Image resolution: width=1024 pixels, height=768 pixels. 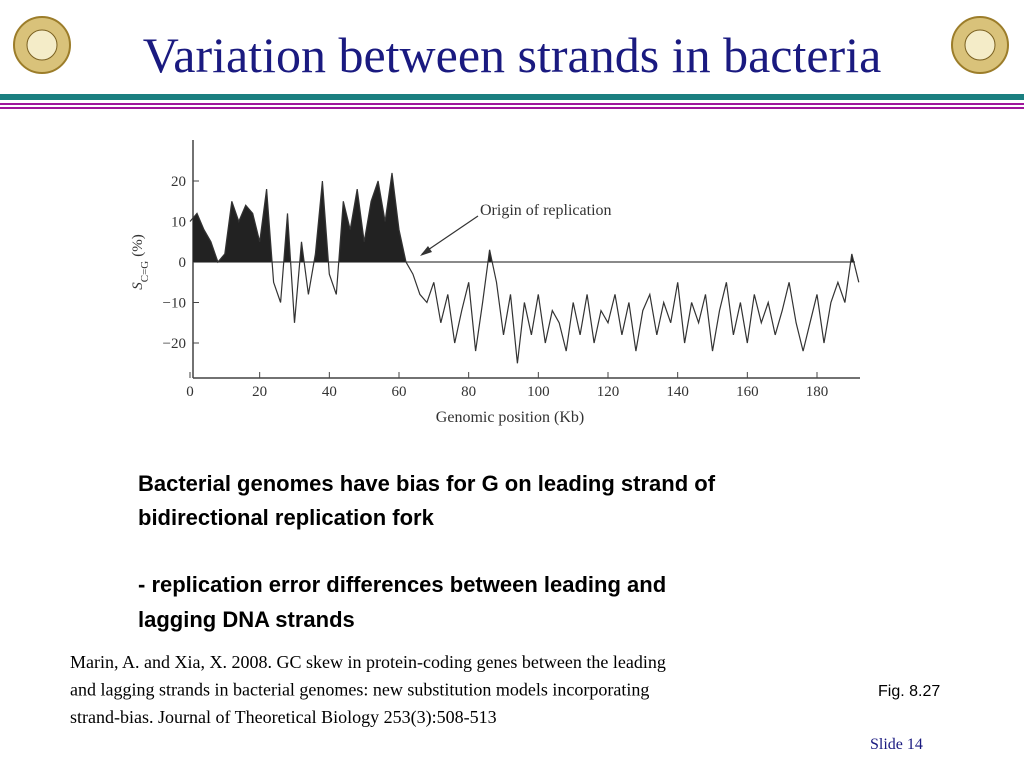 What do you see at coordinates (512, 55) in the screenshot?
I see `slide-title: Variation between strands in bacteria` at bounding box center [512, 55].